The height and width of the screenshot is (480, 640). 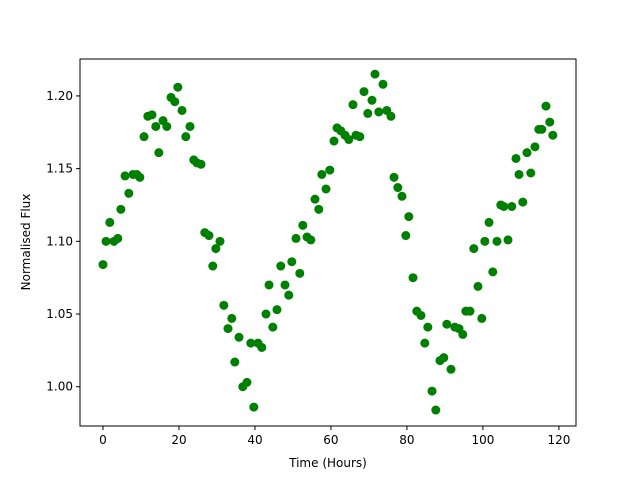 What do you see at coordinates (327, 463) in the screenshot?
I see `x-axis-label: Time (Hours)` at bounding box center [327, 463].